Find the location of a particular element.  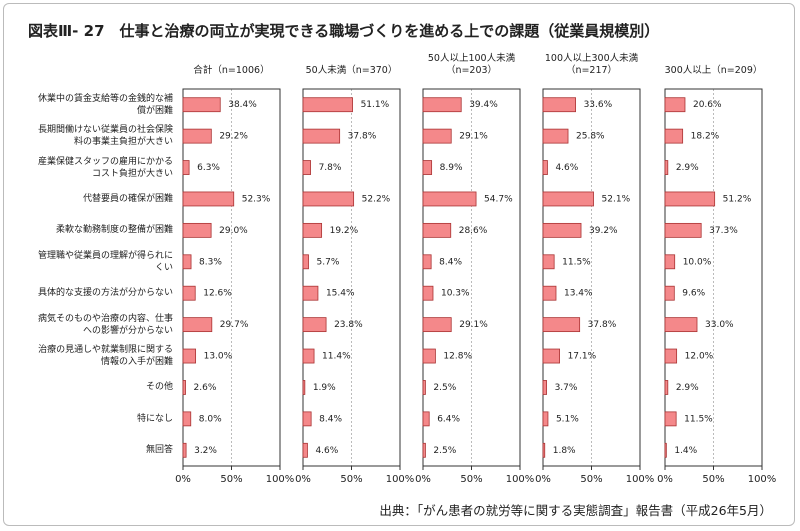

value-label: 29.1% is located at coordinates (473, 325).